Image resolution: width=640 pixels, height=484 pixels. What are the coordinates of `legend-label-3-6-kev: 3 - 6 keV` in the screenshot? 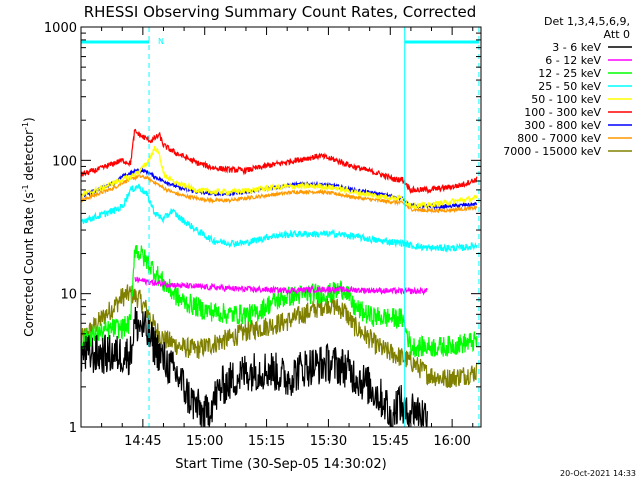 It's located at (576, 47).